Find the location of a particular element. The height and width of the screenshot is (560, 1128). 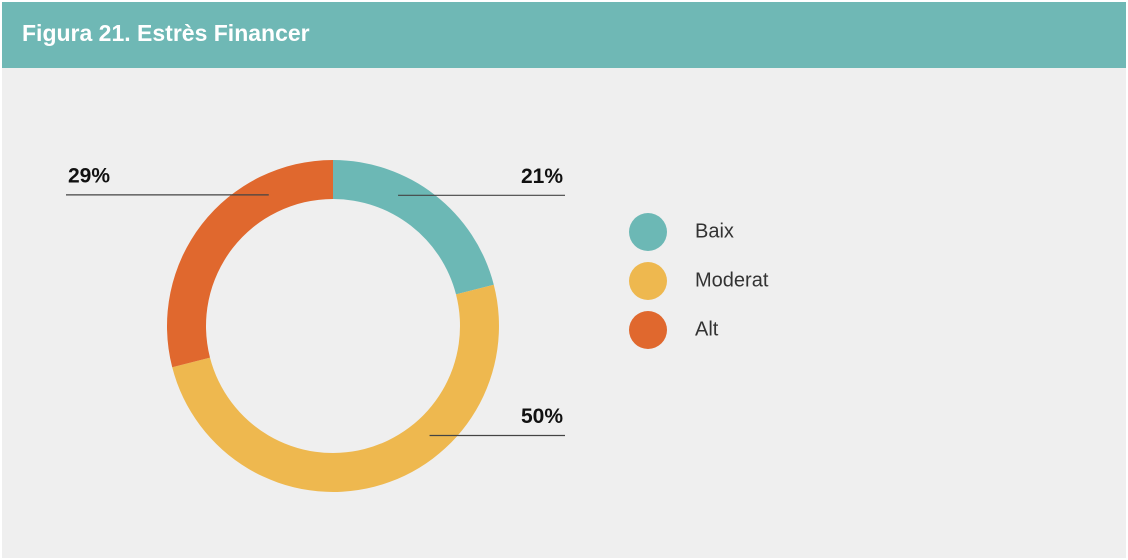

value-label: 29% is located at coordinates (89, 175).